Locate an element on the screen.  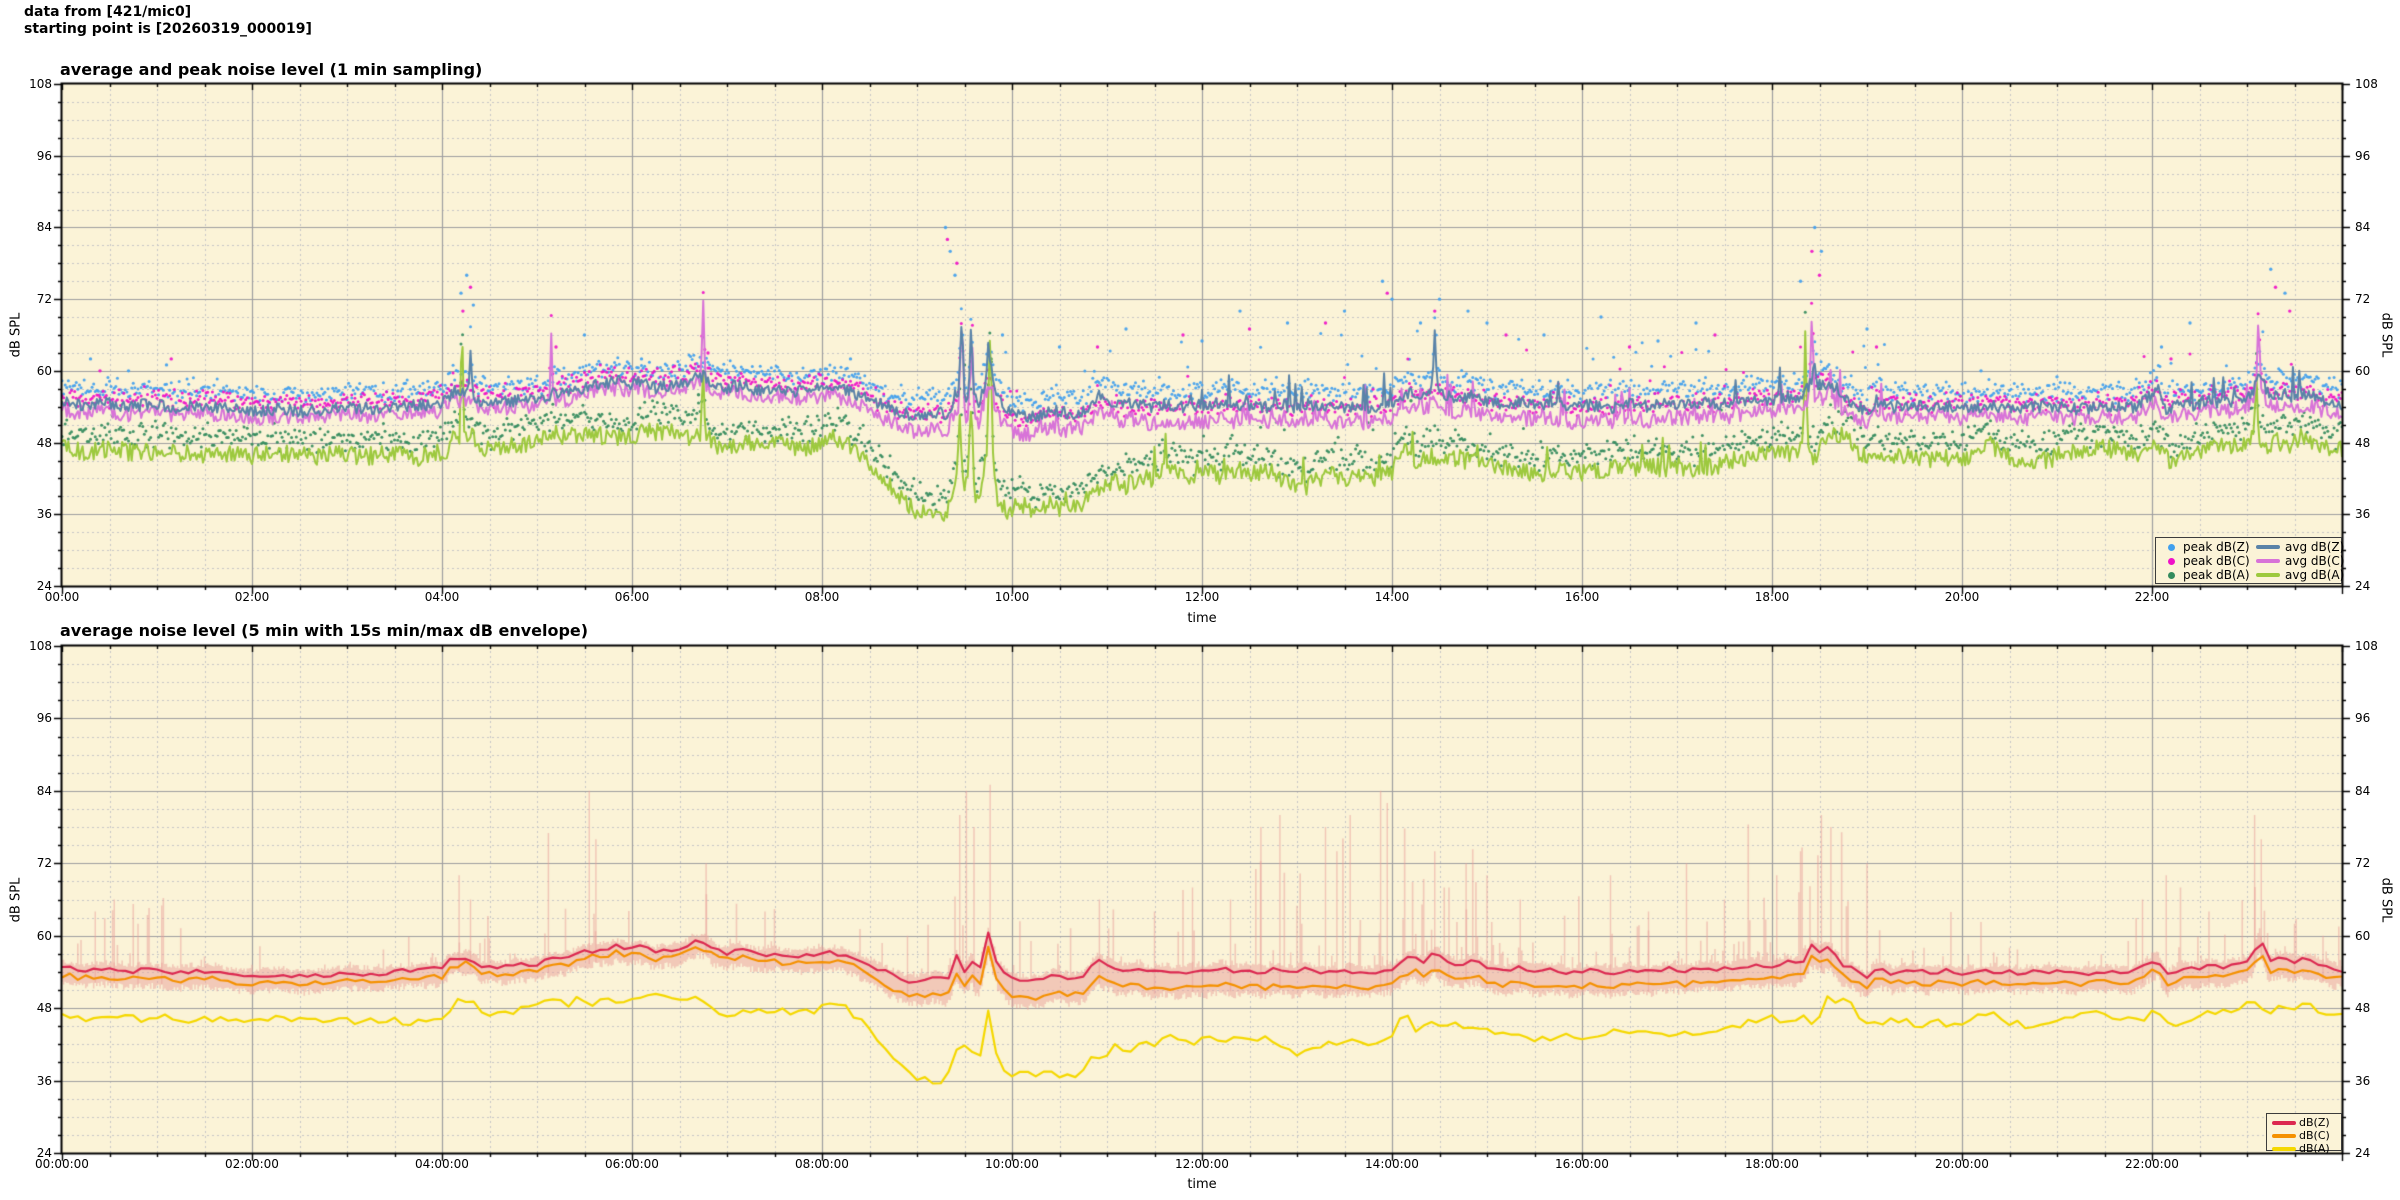
header-source-line: data from [421/mic0] is located at coordinates (108, 12).